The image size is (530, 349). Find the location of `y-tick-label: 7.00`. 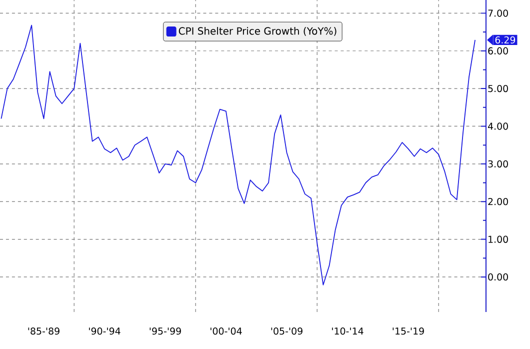

y-tick-label: 7.00 is located at coordinates (498, 13).